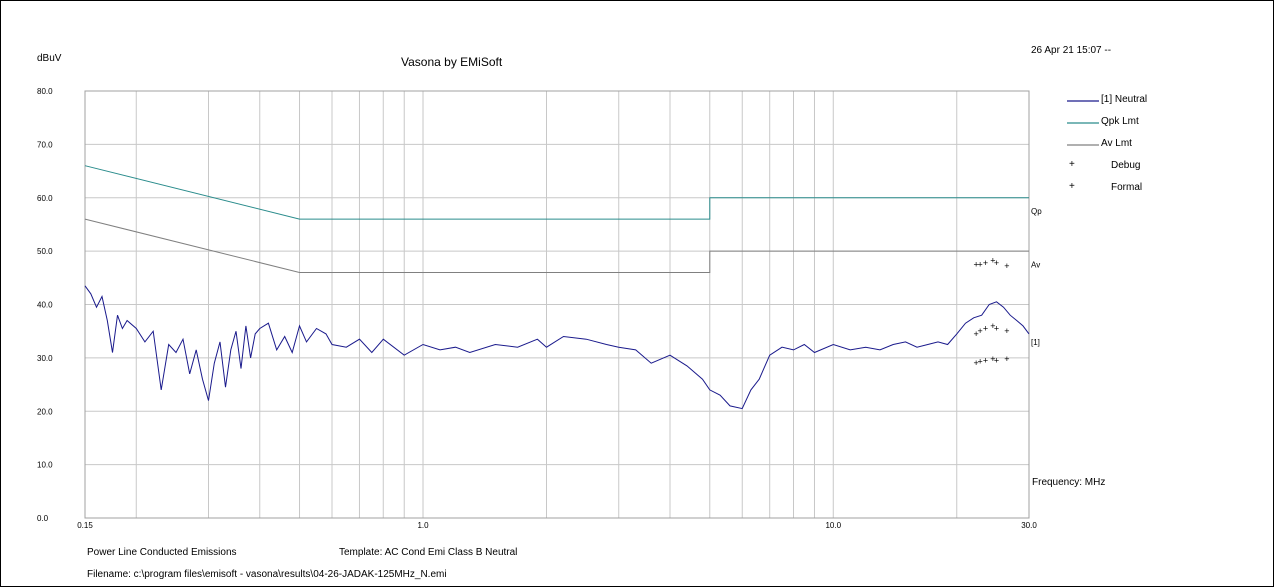  What do you see at coordinates (1120, 121) in the screenshot?
I see `legend-label: Qpk Lmt` at bounding box center [1120, 121].